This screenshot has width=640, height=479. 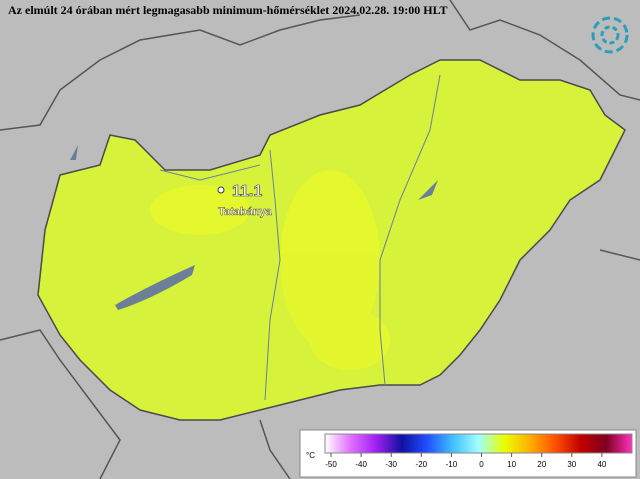 What do you see at coordinates (221, 190) in the screenshot?
I see `station-marker` at bounding box center [221, 190].